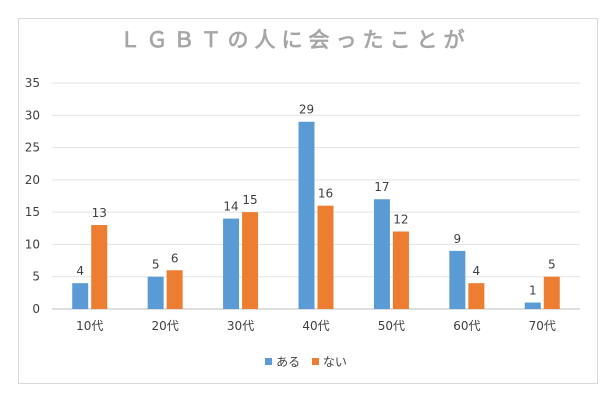 The height and width of the screenshot is (400, 612). I want to click on legend-label-0: ある, so click(288, 362).